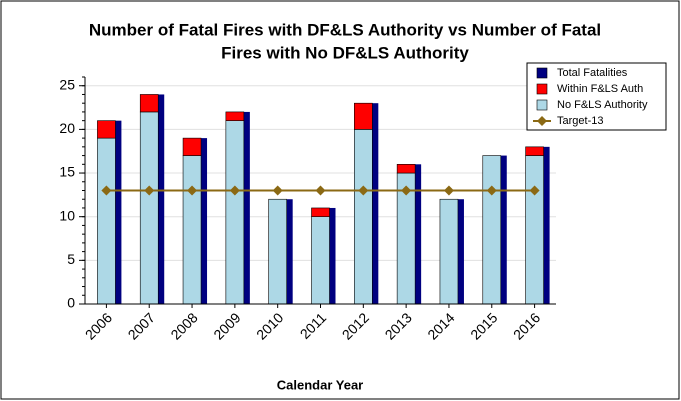 The width and height of the screenshot is (681, 401). What do you see at coordinates (67, 172) in the screenshot?
I see `y-tick-label: 15` at bounding box center [67, 172].